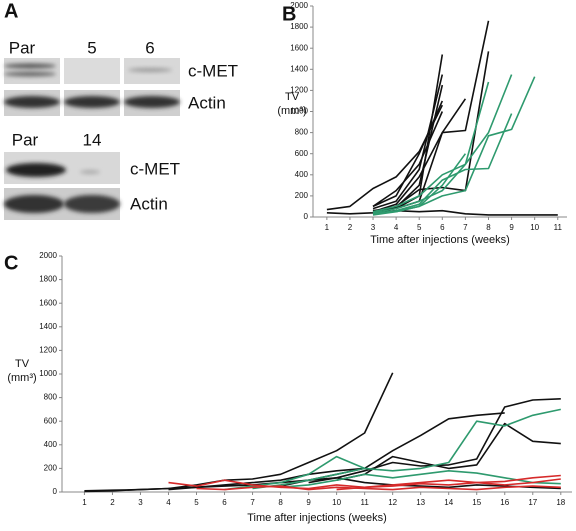 The height and width of the screenshot is (531, 576). Describe the element at coordinates (560, 502) in the screenshot. I see `x-tick-label: 18` at that location.